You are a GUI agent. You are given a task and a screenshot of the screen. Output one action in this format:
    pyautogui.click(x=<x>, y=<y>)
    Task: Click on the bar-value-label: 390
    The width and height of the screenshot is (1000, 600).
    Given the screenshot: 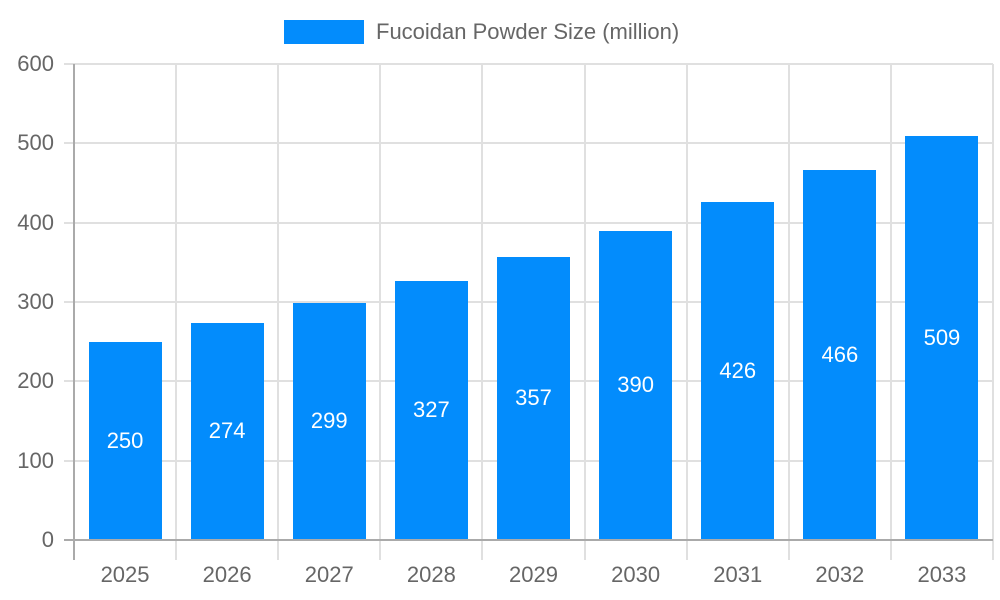 What is the action you would take?
    pyautogui.click(x=635, y=385)
    